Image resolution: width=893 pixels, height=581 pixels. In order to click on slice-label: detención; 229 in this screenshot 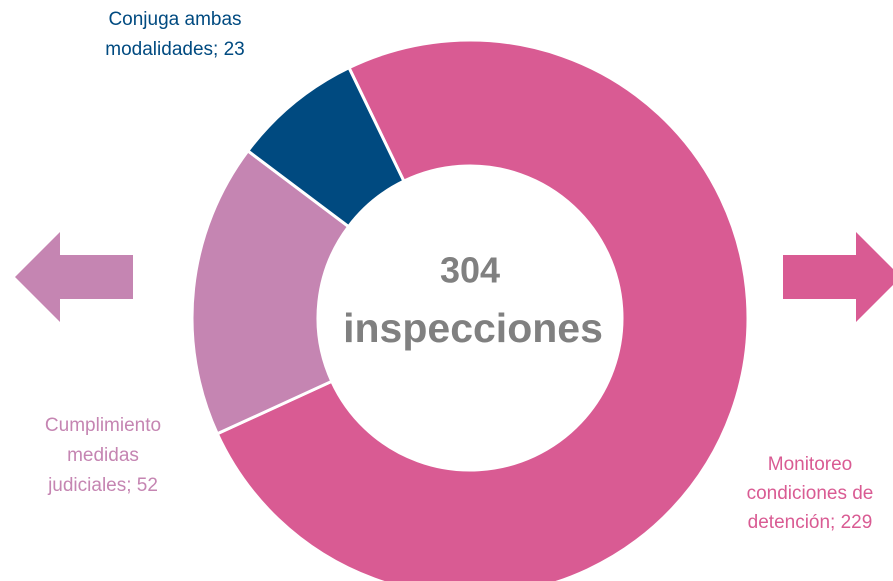, I will do `click(810, 522)`.